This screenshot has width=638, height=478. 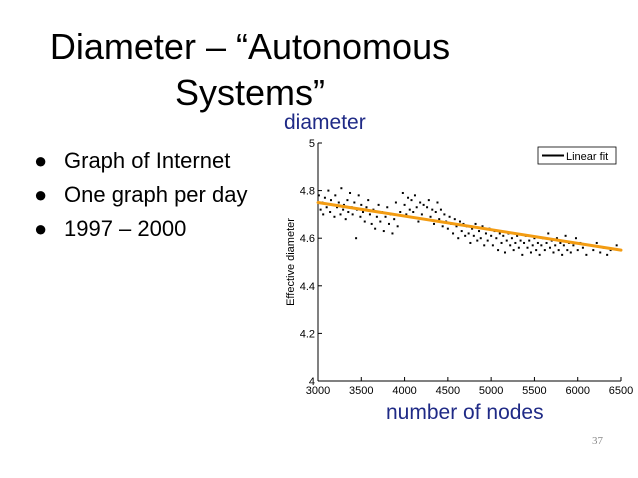 I want to click on page-number: 37, so click(x=597, y=441).